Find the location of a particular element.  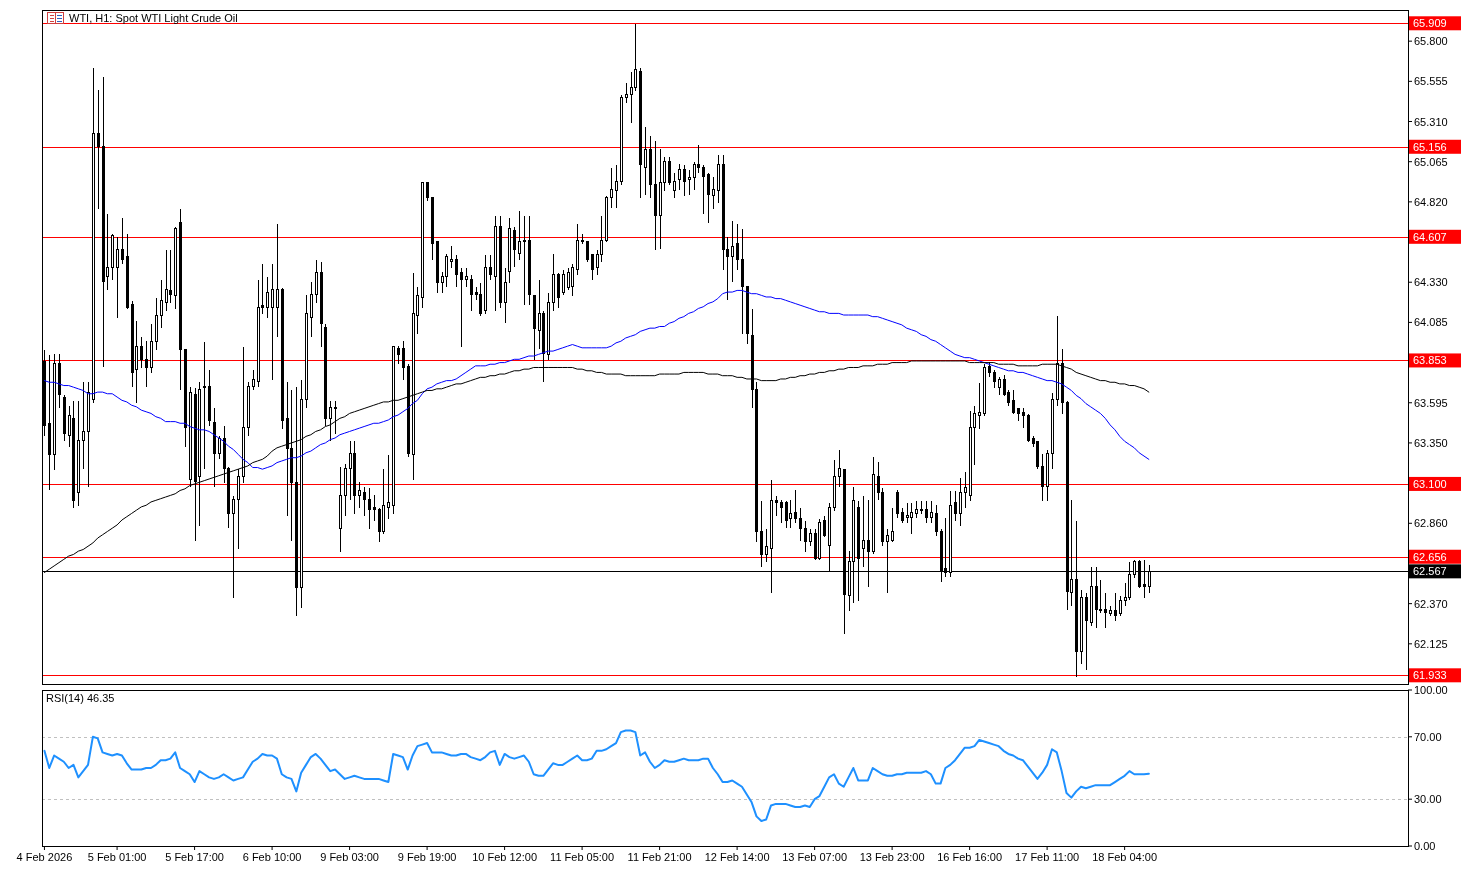

ref-line-label: 62.656 is located at coordinates (1430, 556).